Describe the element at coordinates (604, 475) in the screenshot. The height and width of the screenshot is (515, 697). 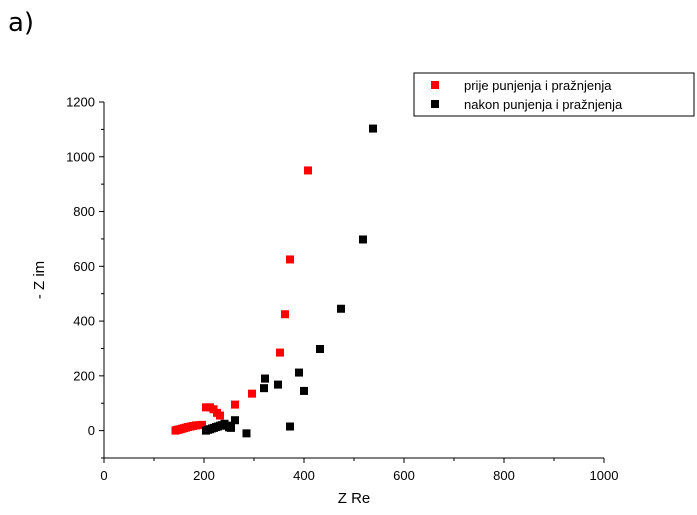
I see `x-tick-label: 1000` at that location.